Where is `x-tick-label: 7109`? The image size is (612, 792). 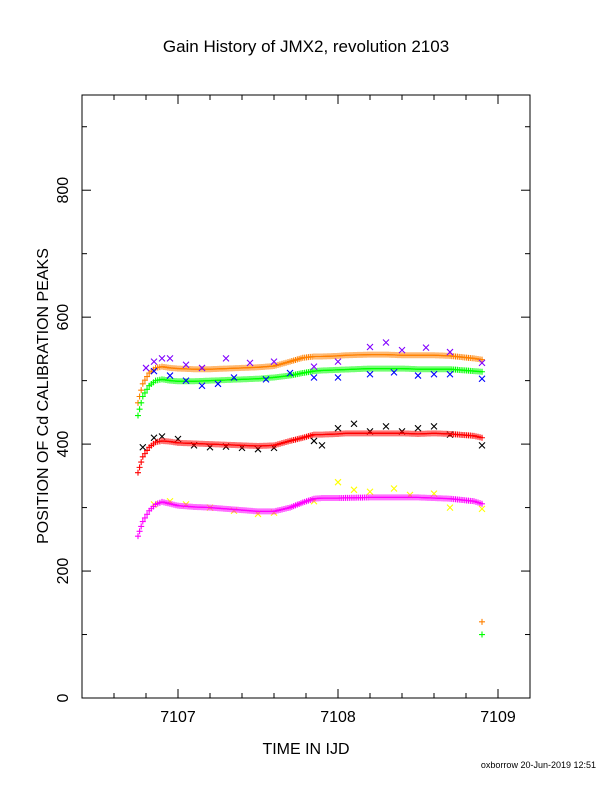 x-tick-label: 7109 is located at coordinates (498, 717).